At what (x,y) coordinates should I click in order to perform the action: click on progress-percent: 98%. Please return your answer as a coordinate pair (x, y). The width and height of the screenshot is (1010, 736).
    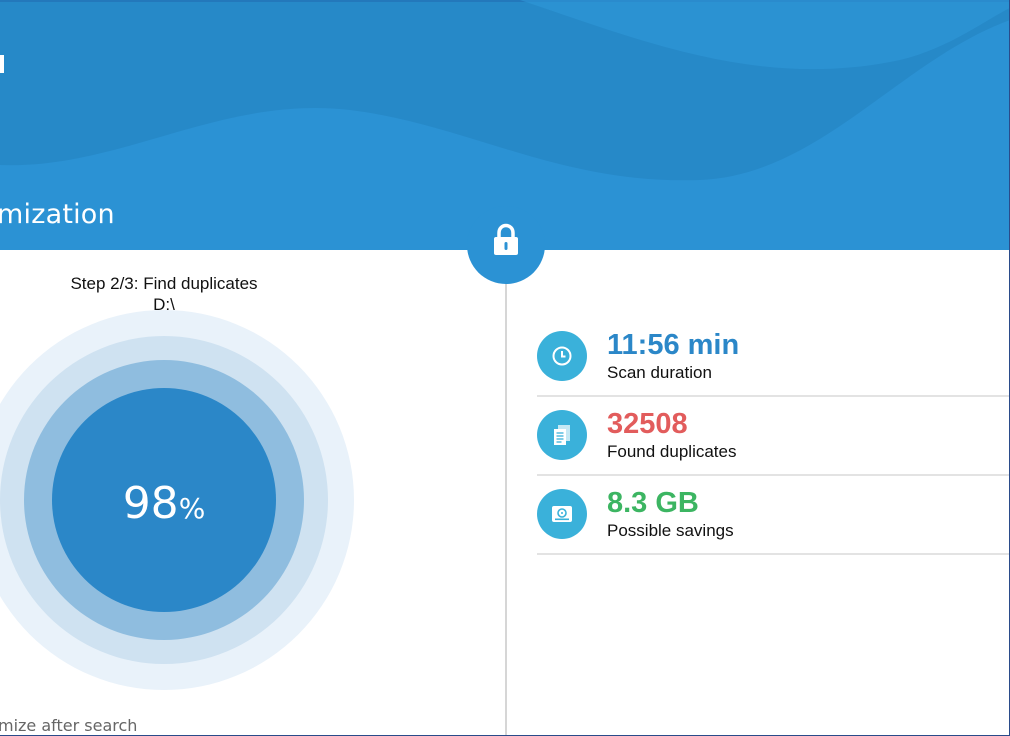
    Looking at the image, I should click on (164, 503).